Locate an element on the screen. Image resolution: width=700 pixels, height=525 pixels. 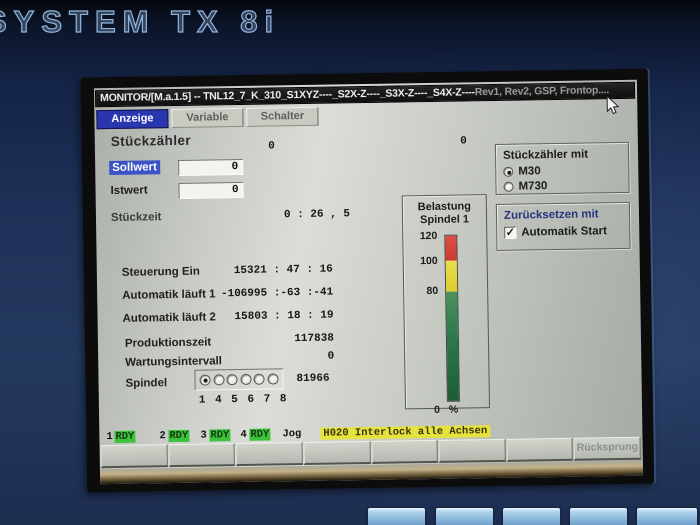
steuerung-ein-label: Steuerung Ein is located at coordinates (160, 272).